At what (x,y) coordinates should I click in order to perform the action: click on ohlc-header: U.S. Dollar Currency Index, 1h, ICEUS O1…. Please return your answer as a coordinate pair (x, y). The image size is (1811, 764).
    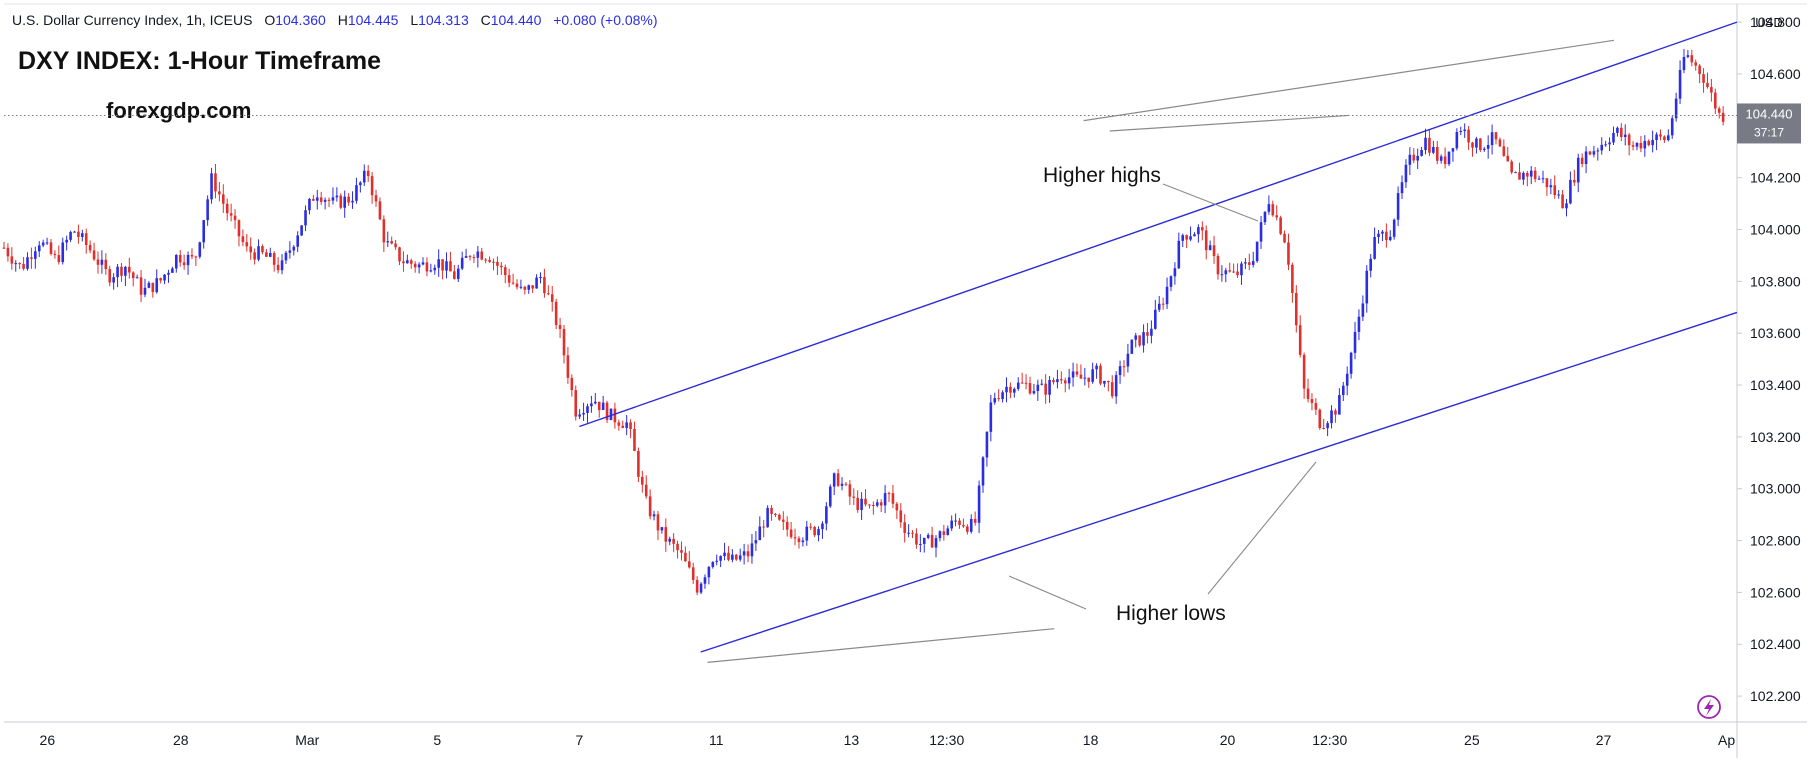
    Looking at the image, I should click on (335, 20).